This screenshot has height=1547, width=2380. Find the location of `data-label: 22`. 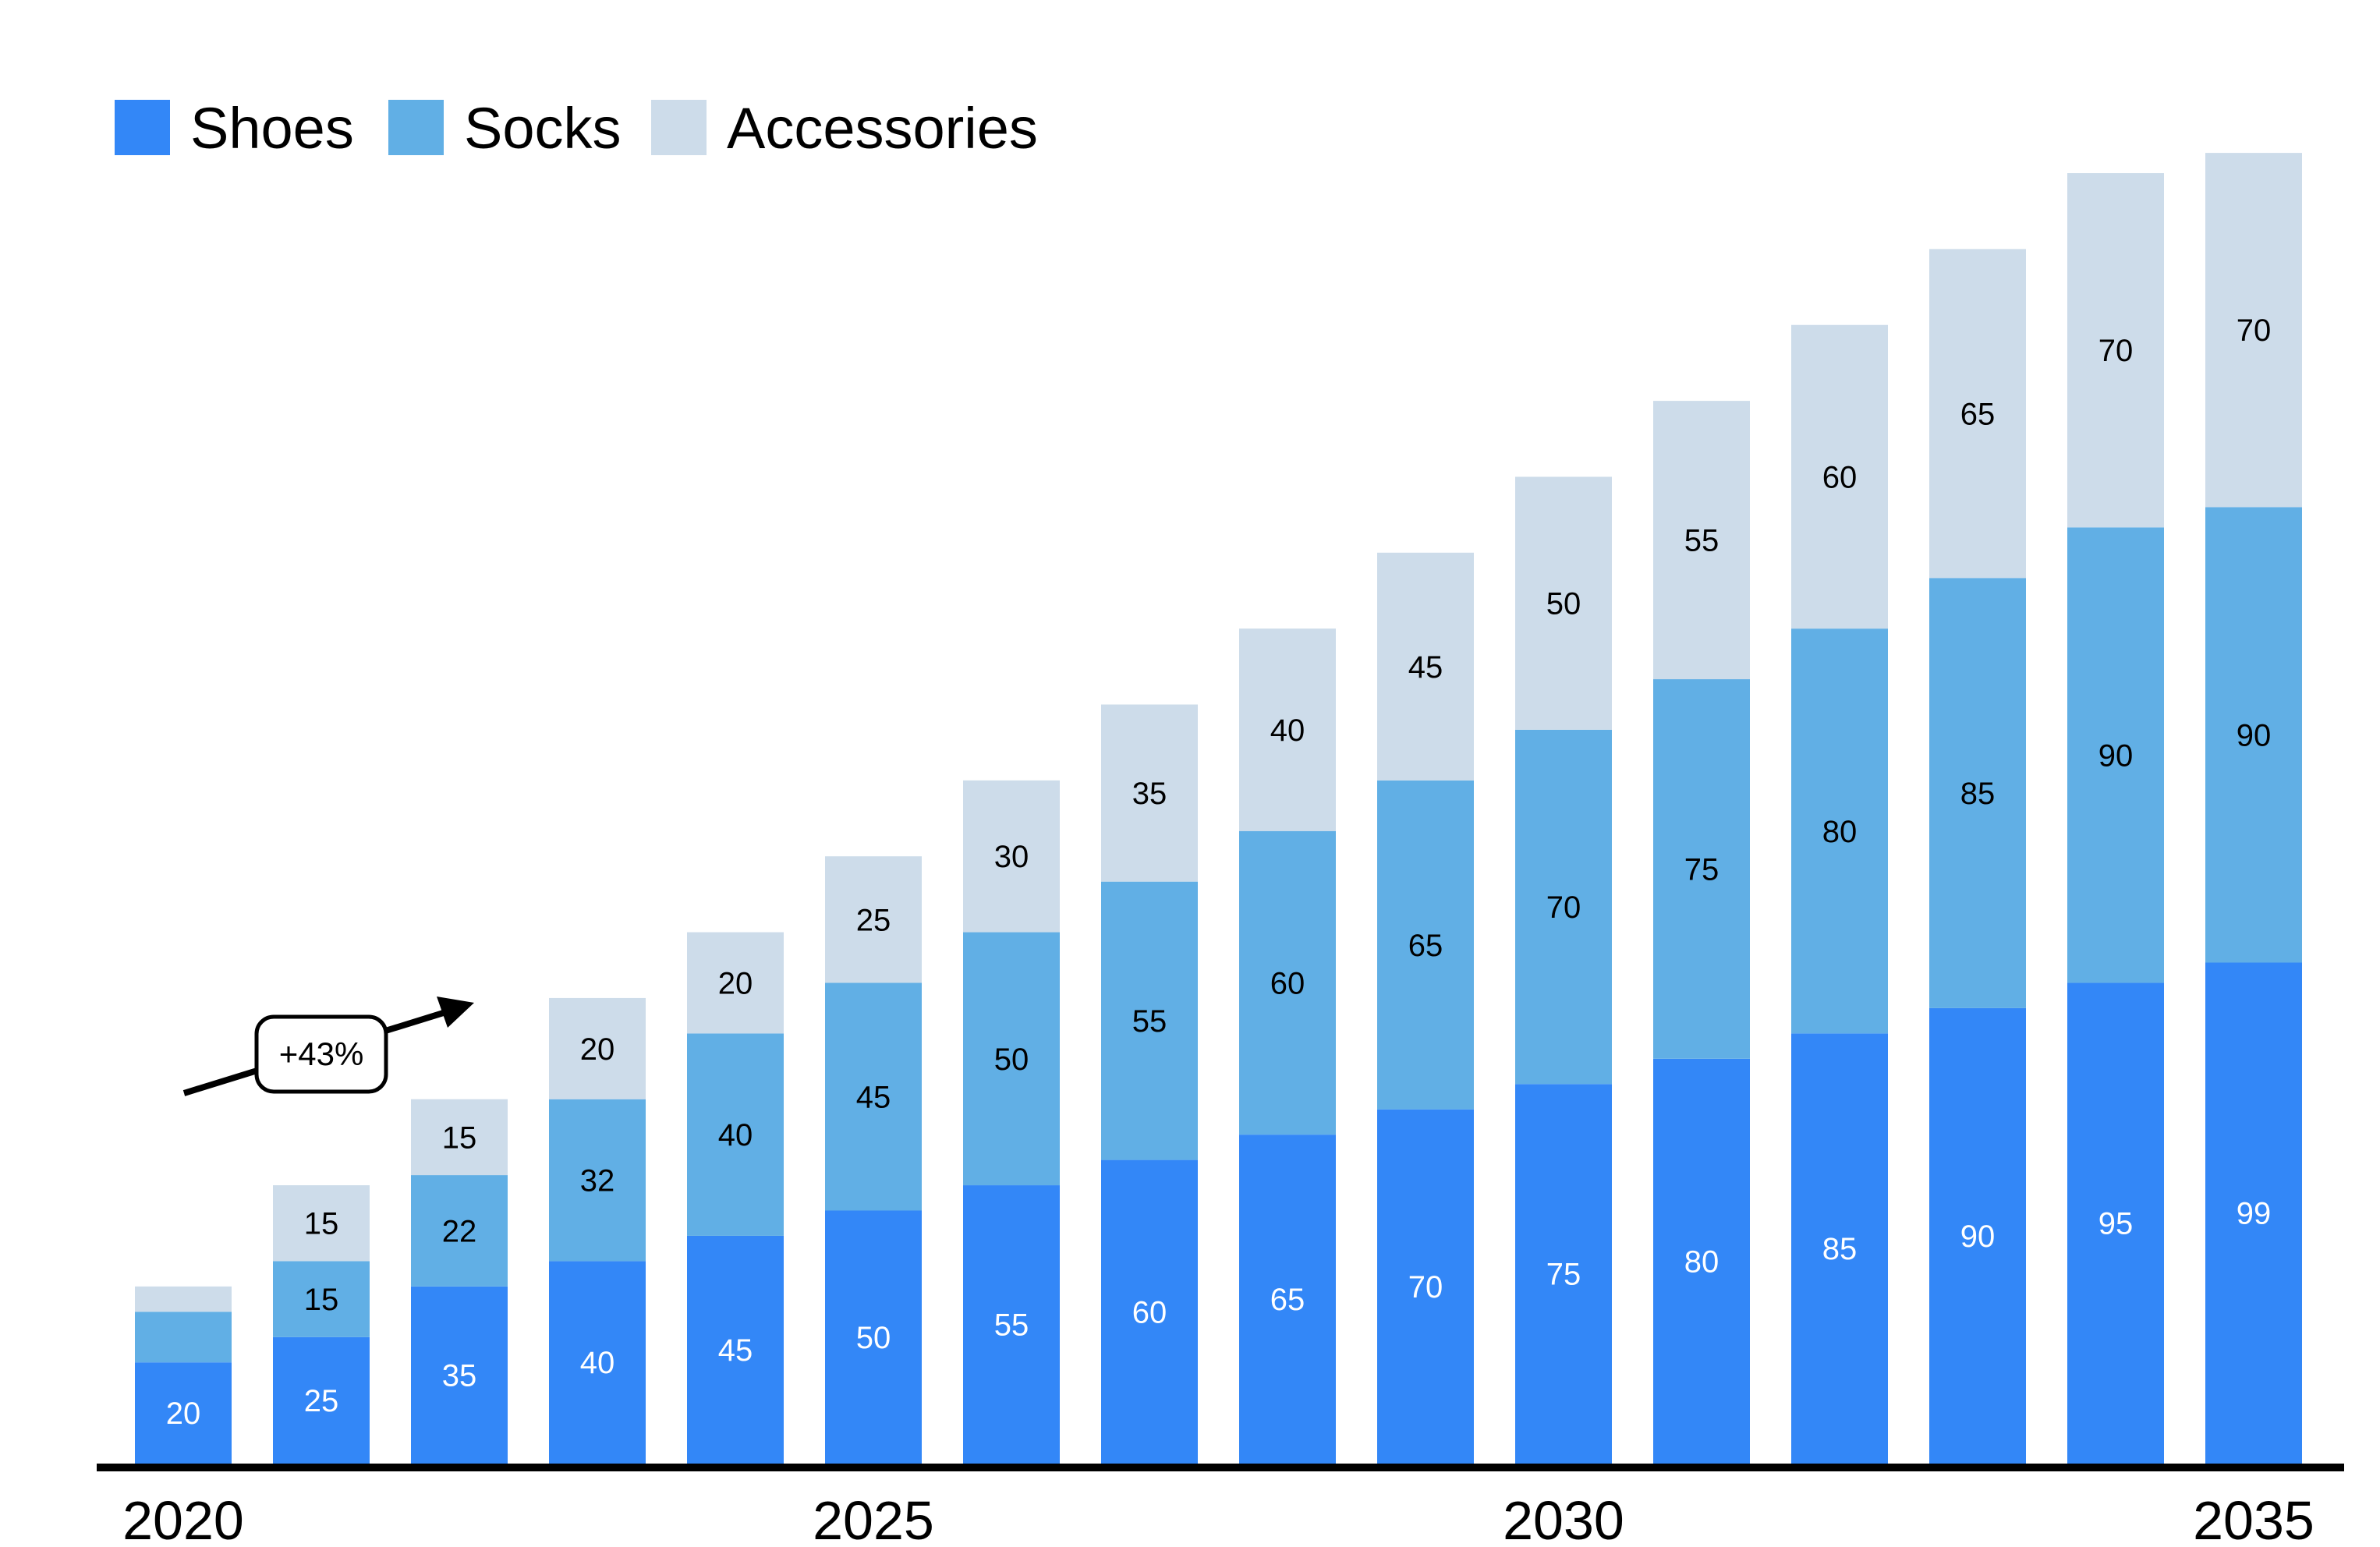

data-label: 22 is located at coordinates (459, 1231).